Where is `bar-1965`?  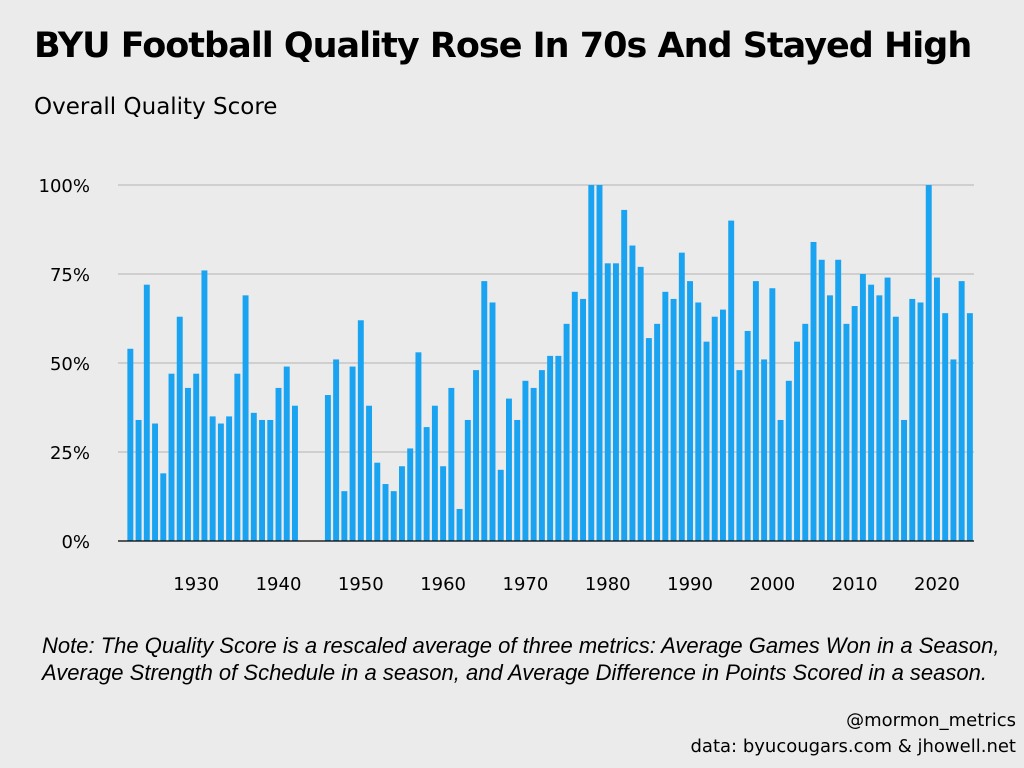 bar-1965 is located at coordinates (484, 411).